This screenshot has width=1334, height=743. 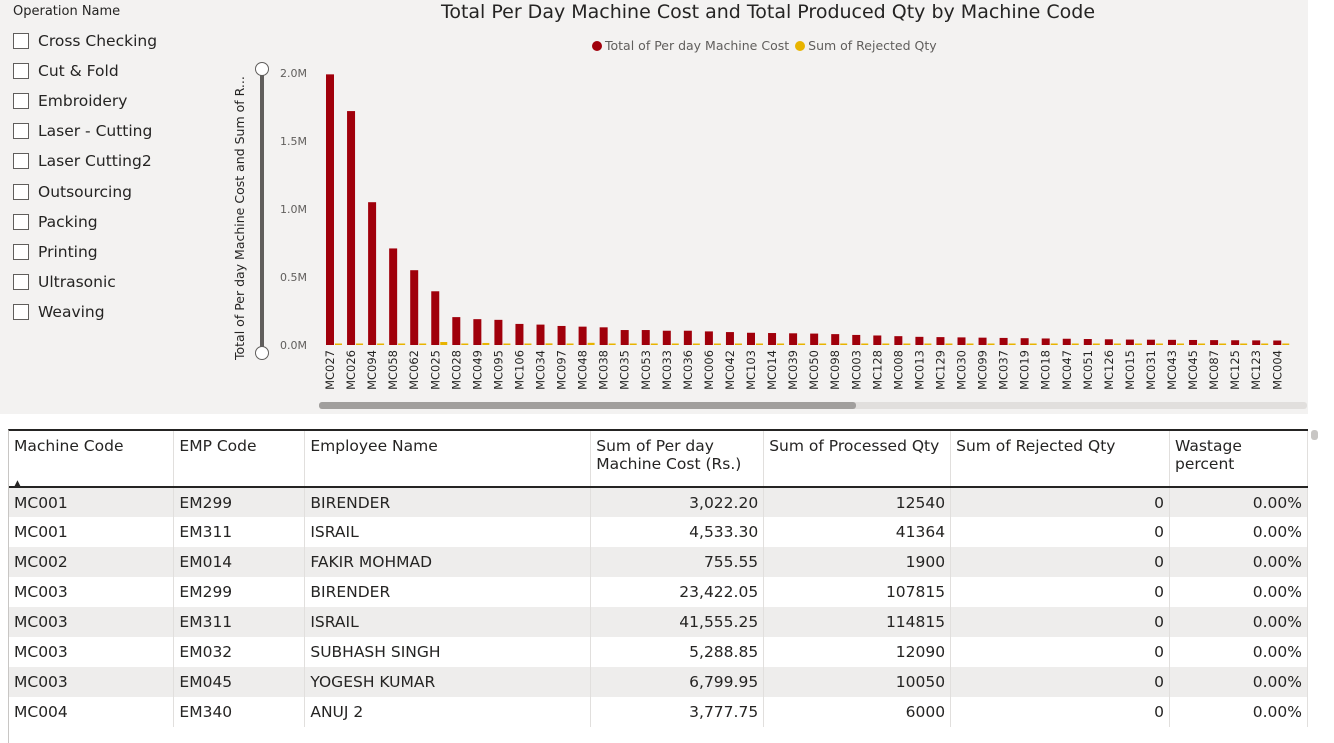 What do you see at coordinates (677, 562) in the screenshot?
I see `table-cell: 755.55` at bounding box center [677, 562].